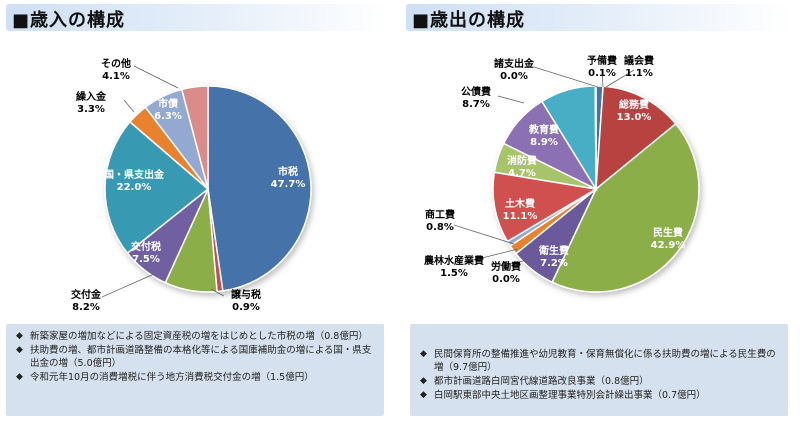  What do you see at coordinates (246, 307) in the screenshot?
I see `slice-value-label: 0.9%` at bounding box center [246, 307].